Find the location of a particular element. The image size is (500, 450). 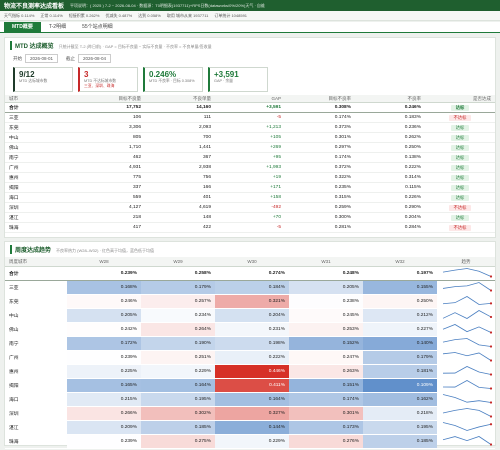

value-cell: +269 is located at coordinates (250, 147).